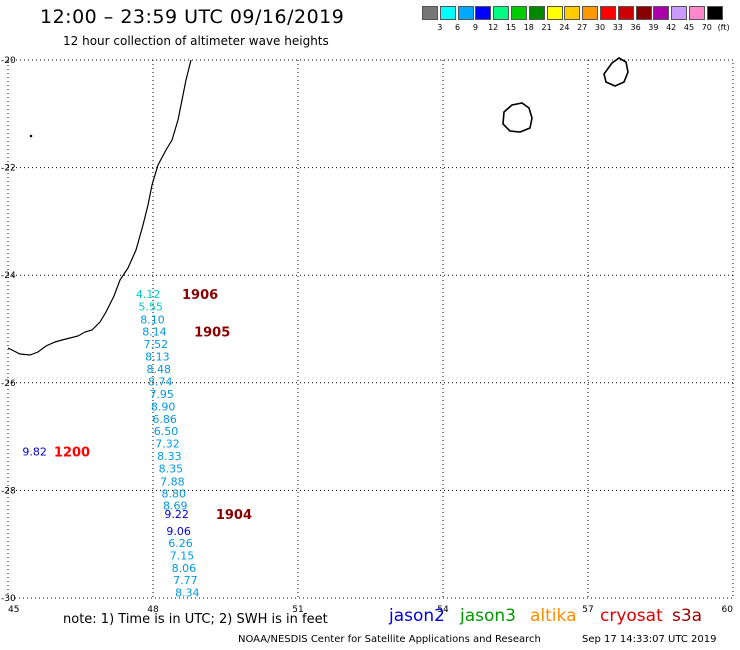  Describe the element at coordinates (653, 27) in the screenshot. I see `colorbar-label: 39` at that location.